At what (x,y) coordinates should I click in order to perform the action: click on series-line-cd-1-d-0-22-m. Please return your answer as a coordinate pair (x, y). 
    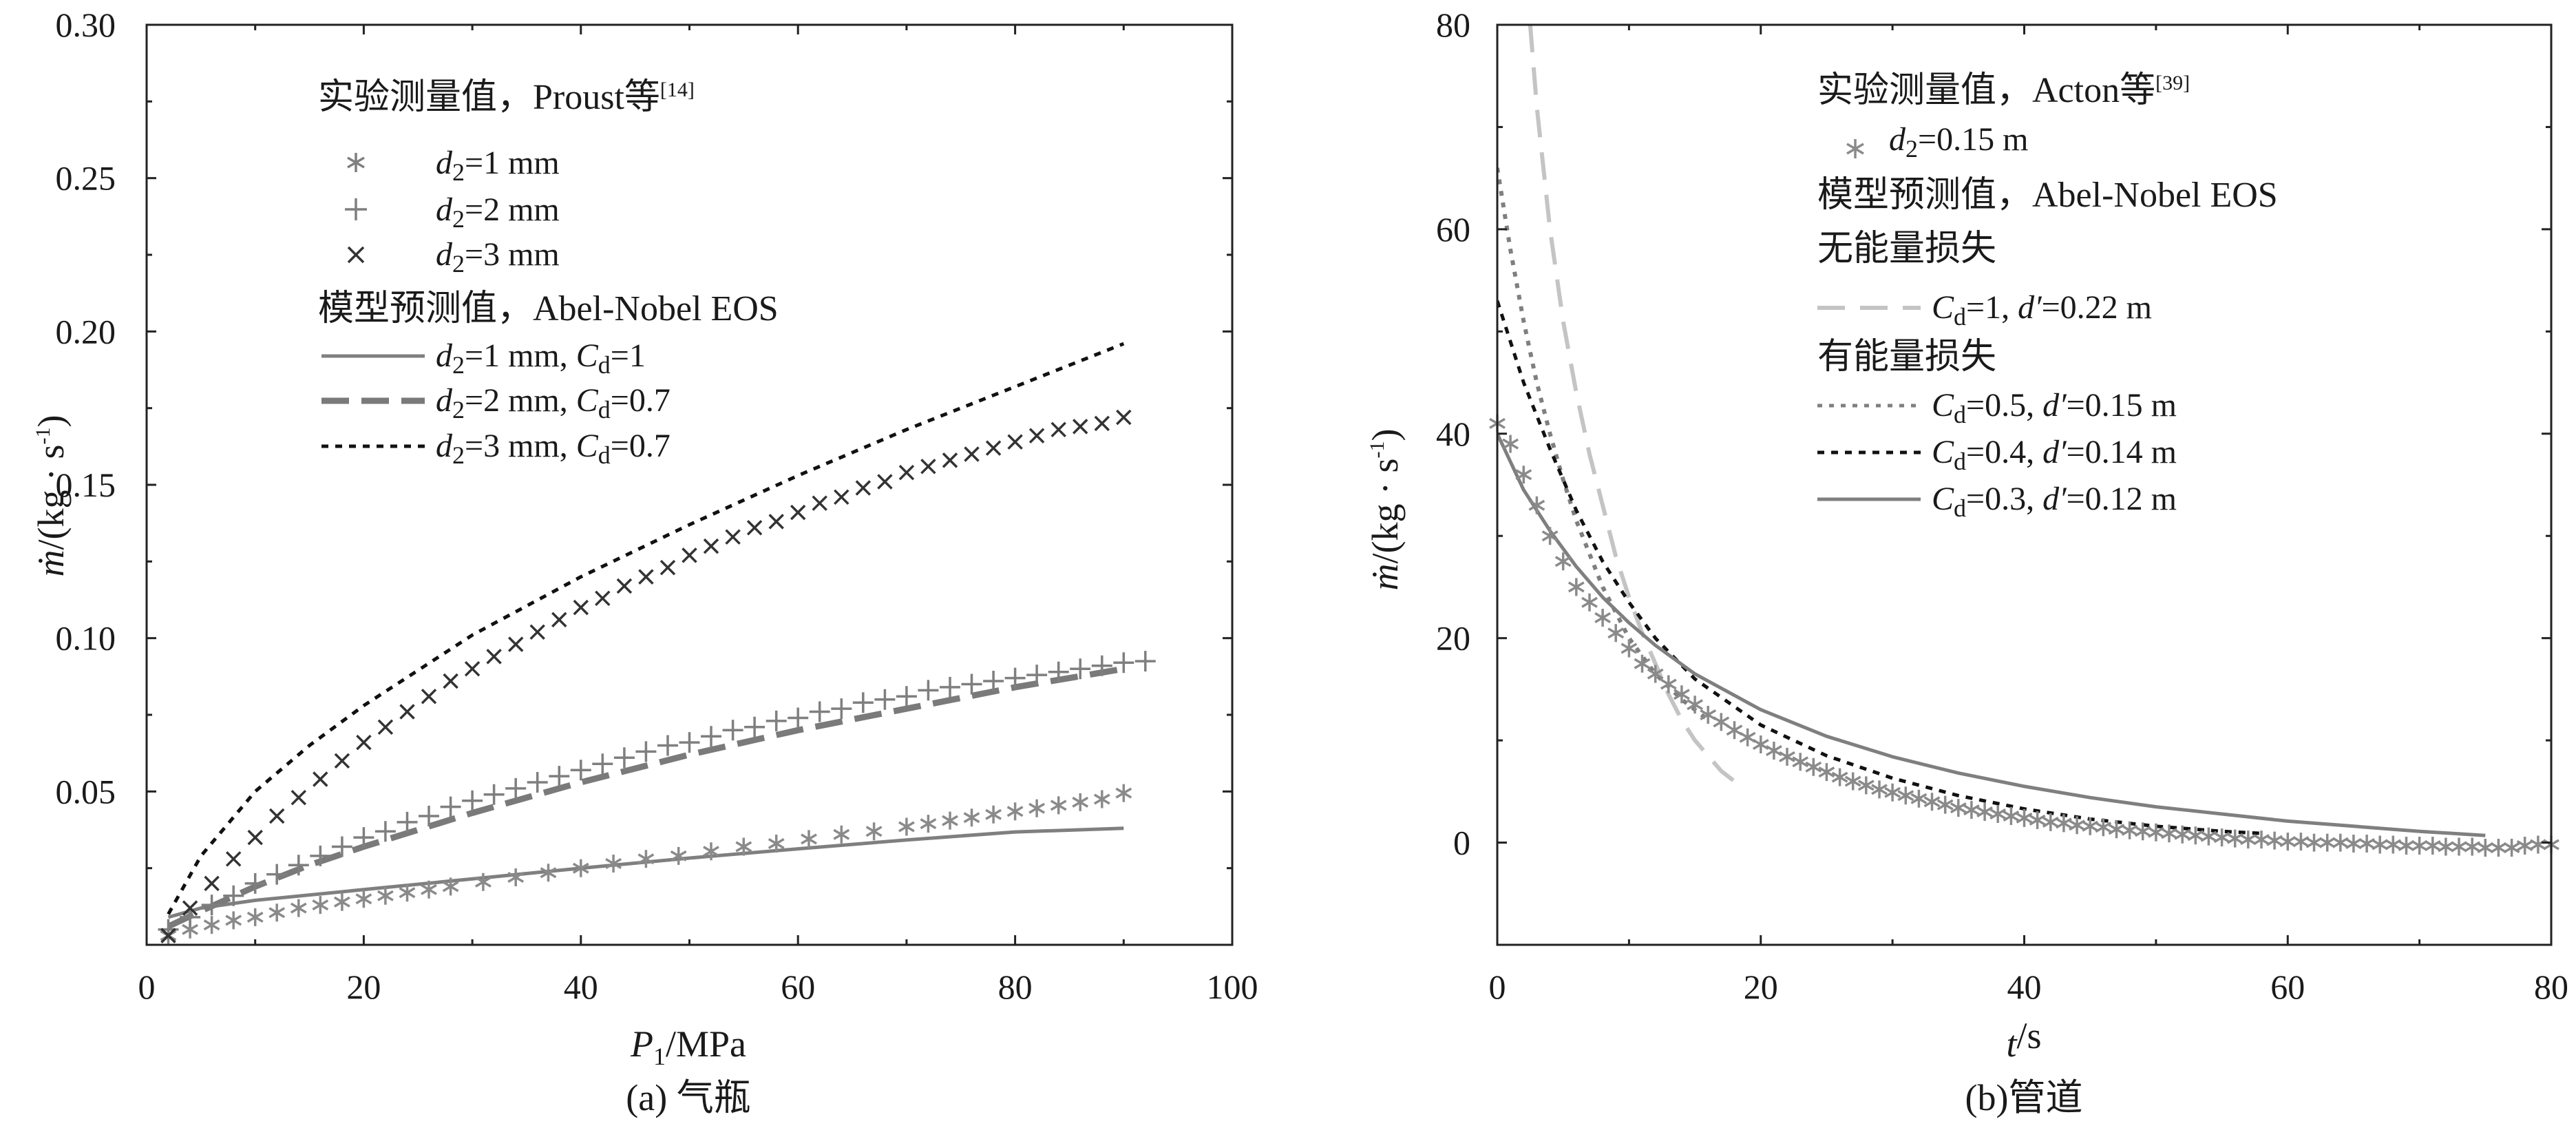
    Looking at the image, I should click on (1632, 404).